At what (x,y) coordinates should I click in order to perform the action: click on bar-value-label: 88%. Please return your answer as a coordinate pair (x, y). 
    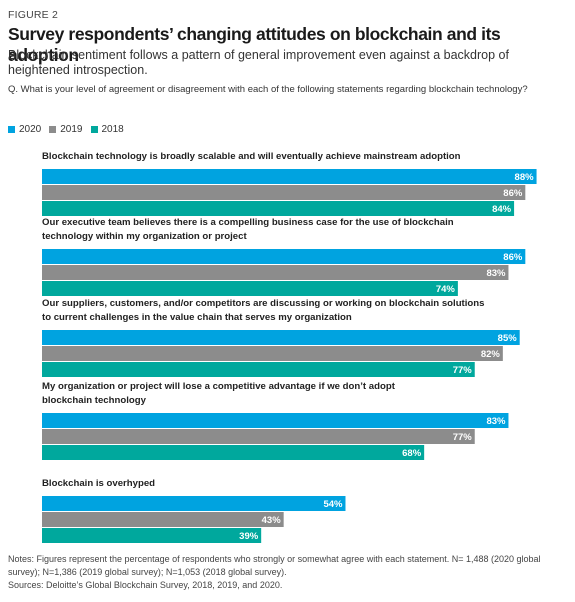
    Looking at the image, I should click on (525, 177).